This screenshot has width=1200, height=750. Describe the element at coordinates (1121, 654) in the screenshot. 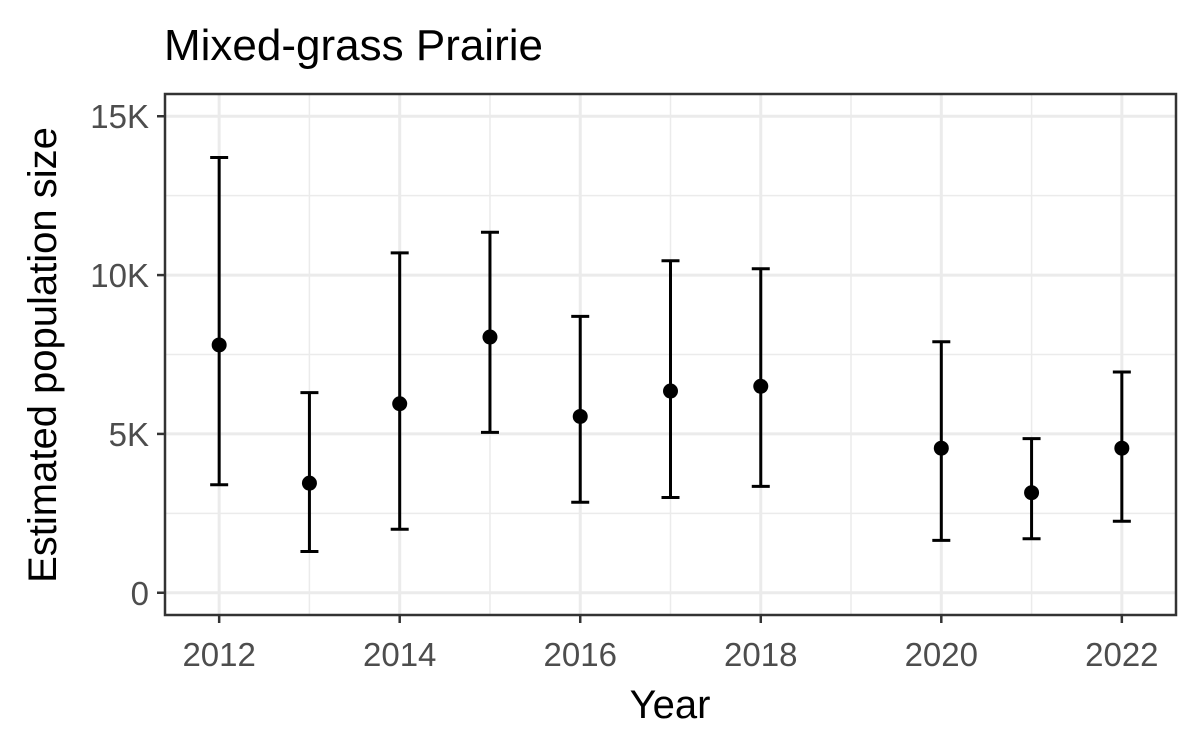

I see `x-tick-label: 2022` at that location.